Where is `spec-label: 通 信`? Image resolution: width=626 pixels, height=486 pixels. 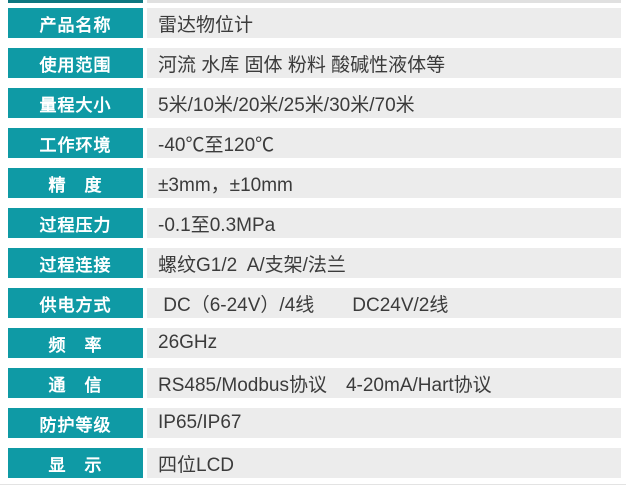 spec-label: 通 信 is located at coordinates (75, 383).